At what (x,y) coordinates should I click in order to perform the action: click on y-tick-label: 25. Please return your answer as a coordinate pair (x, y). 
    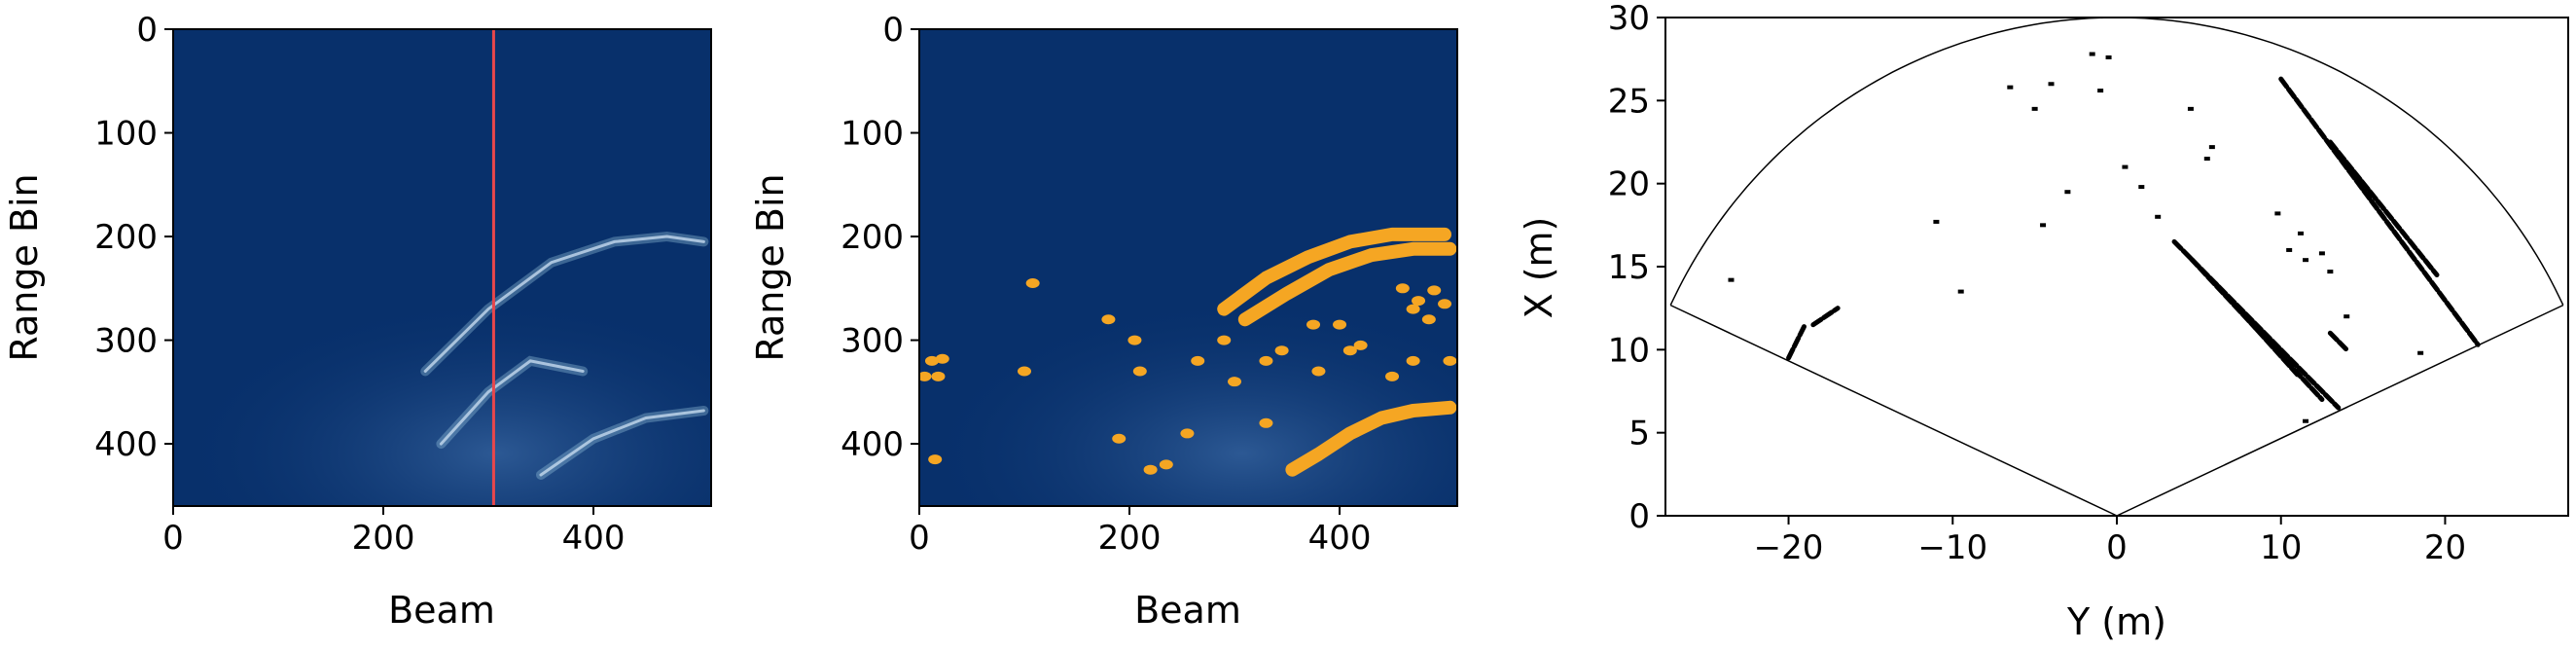
    Looking at the image, I should click on (1629, 101).